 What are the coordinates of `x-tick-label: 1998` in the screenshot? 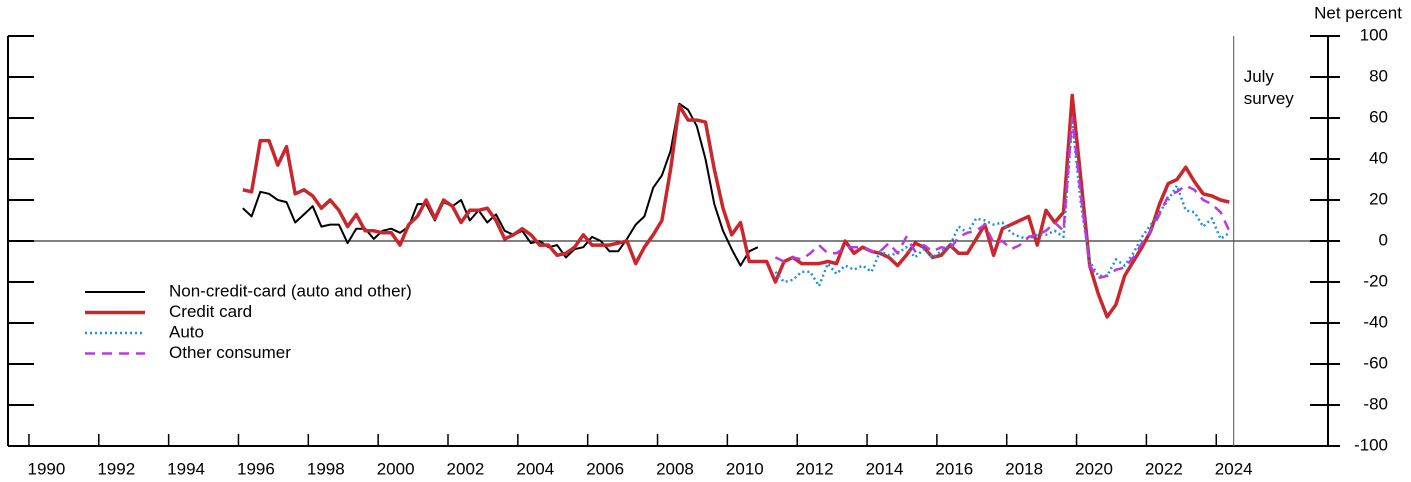 It's located at (326, 468).